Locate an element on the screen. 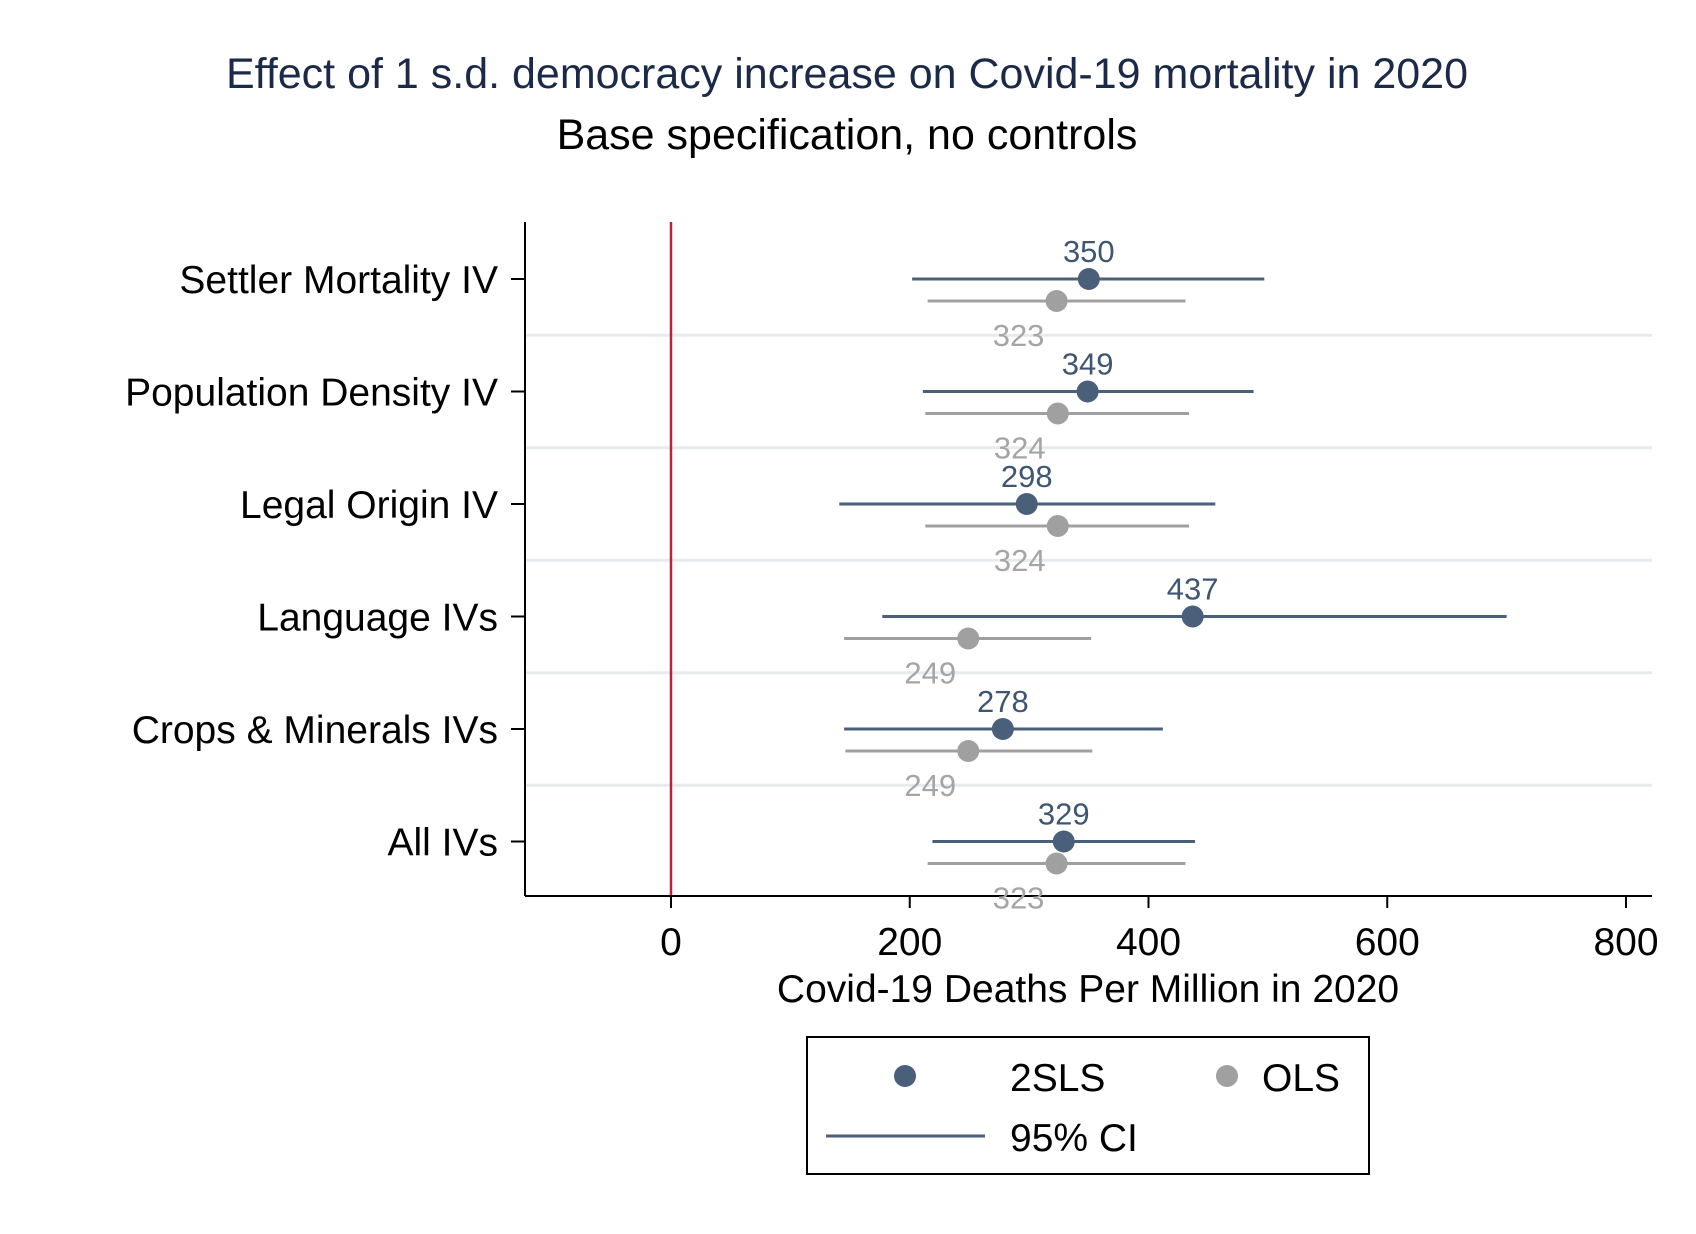 The height and width of the screenshot is (1234, 1696). data-label-2sls: 298 is located at coordinates (1027, 476).